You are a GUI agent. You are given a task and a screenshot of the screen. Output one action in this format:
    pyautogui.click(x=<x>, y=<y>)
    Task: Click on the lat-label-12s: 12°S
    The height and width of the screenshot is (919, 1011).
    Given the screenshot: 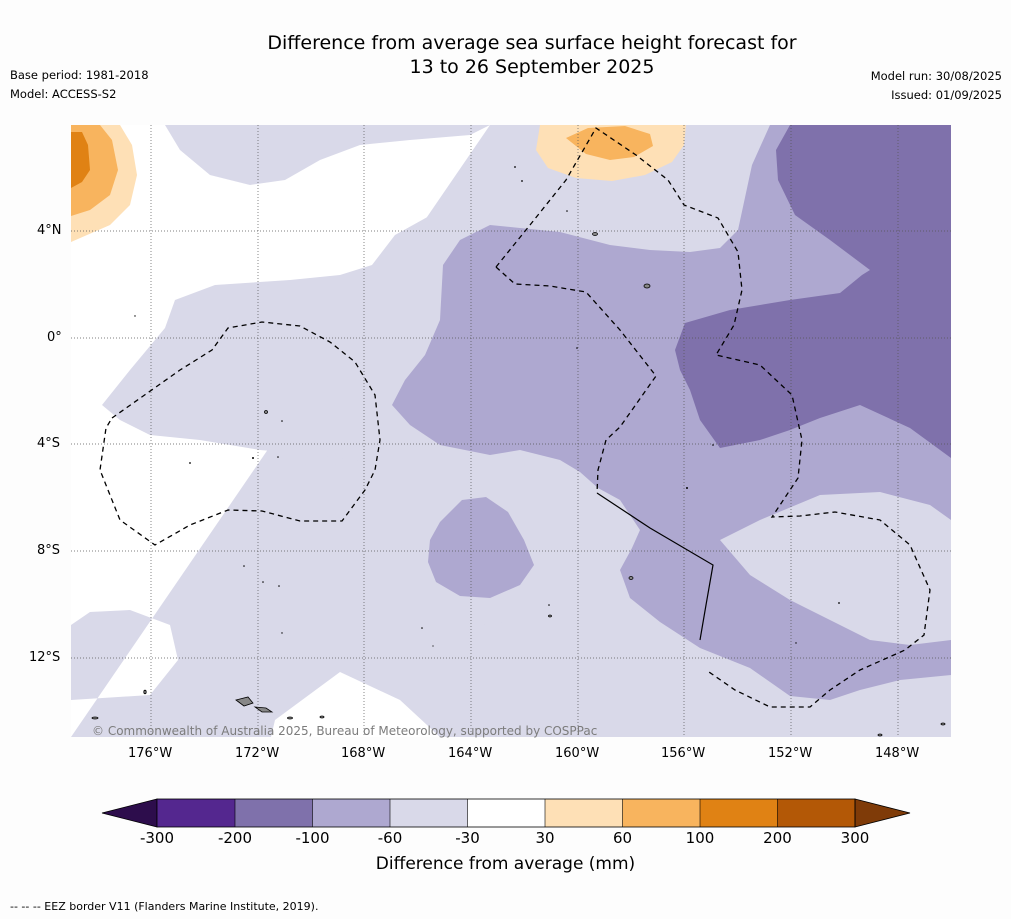 What is the action you would take?
    pyautogui.click(x=45, y=657)
    